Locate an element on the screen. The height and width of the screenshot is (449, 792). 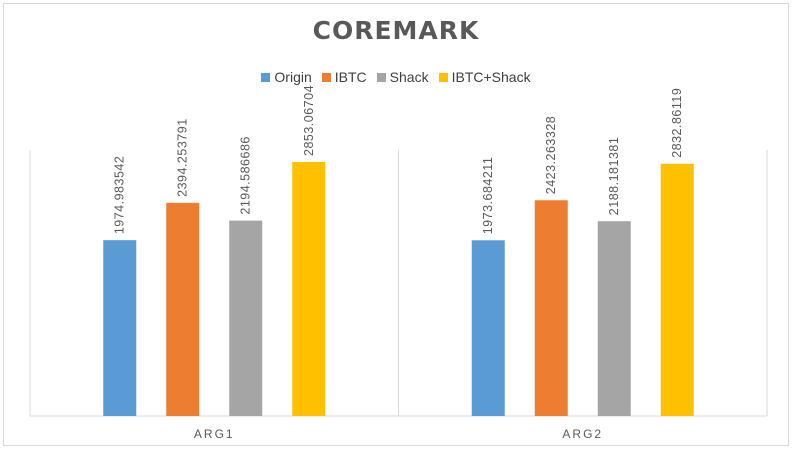
data-label: 2832.86119 is located at coordinates (677, 123).